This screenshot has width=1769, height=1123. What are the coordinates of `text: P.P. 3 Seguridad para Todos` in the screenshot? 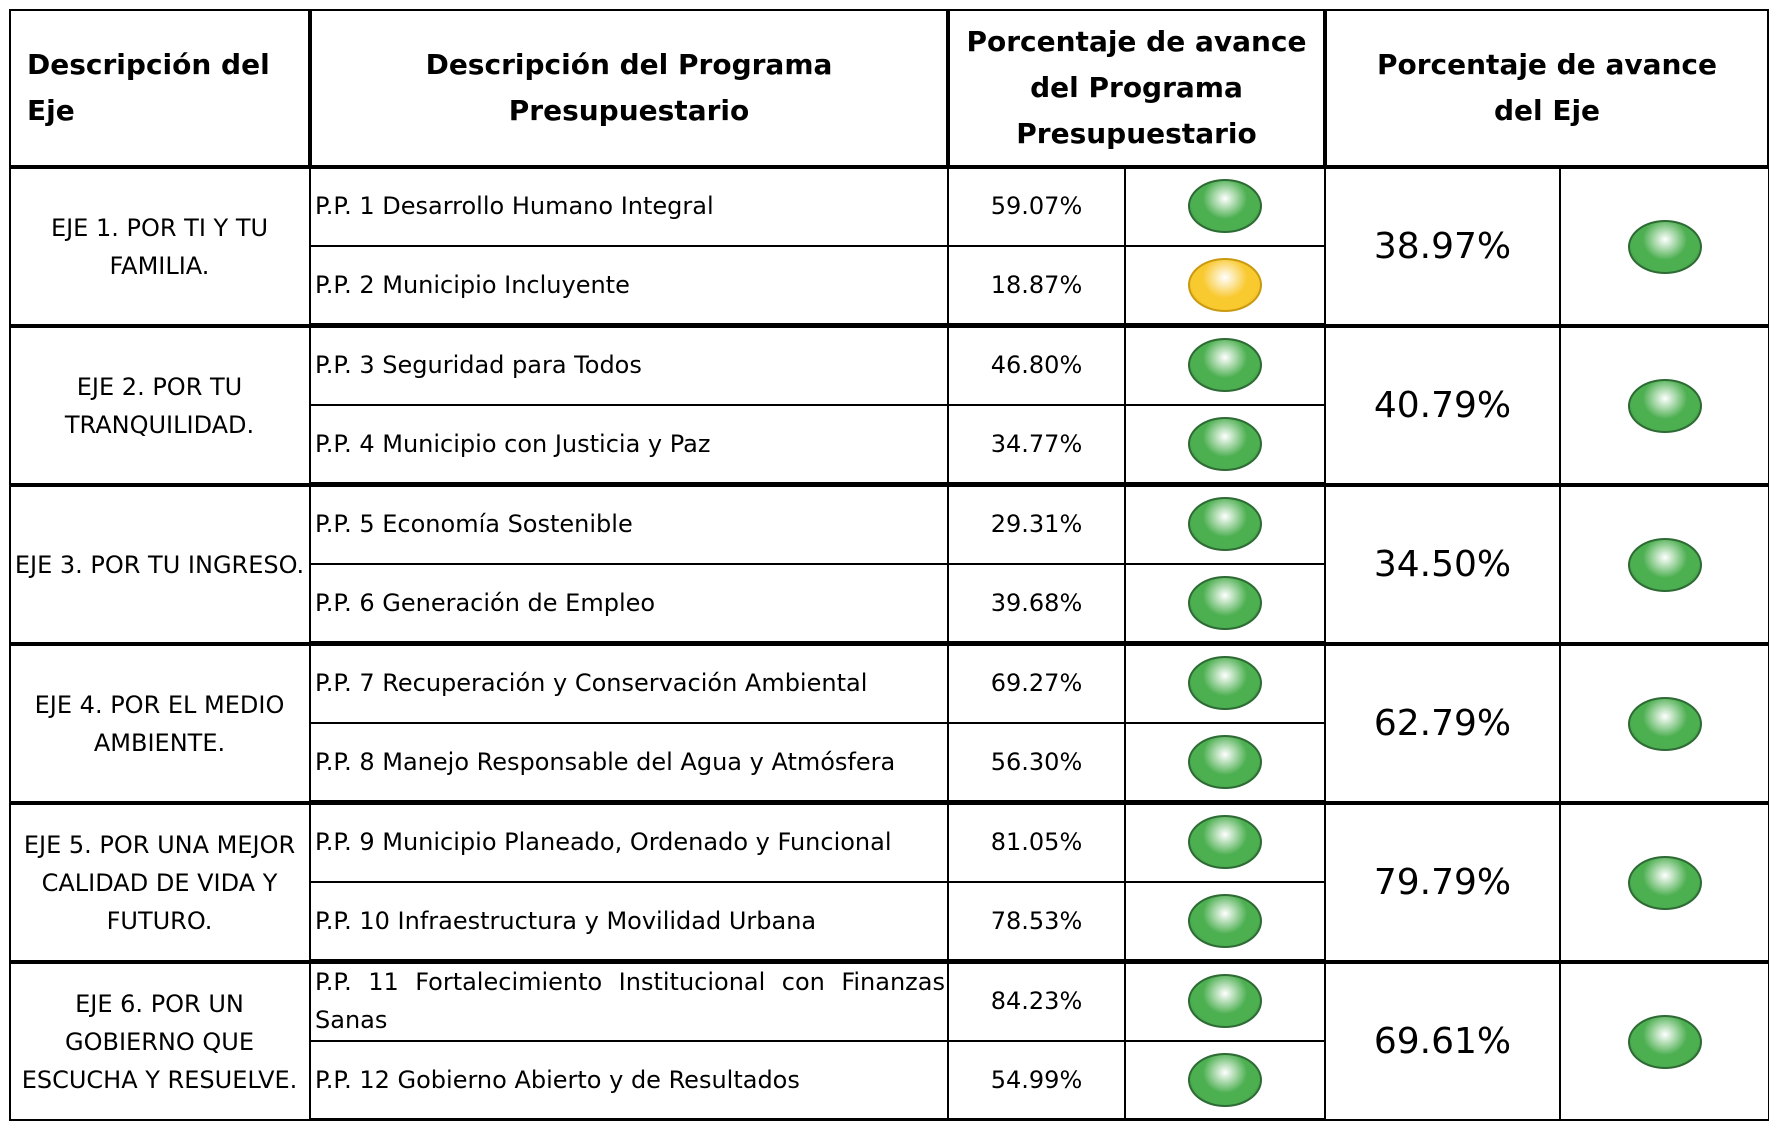 It's located at (478, 365).